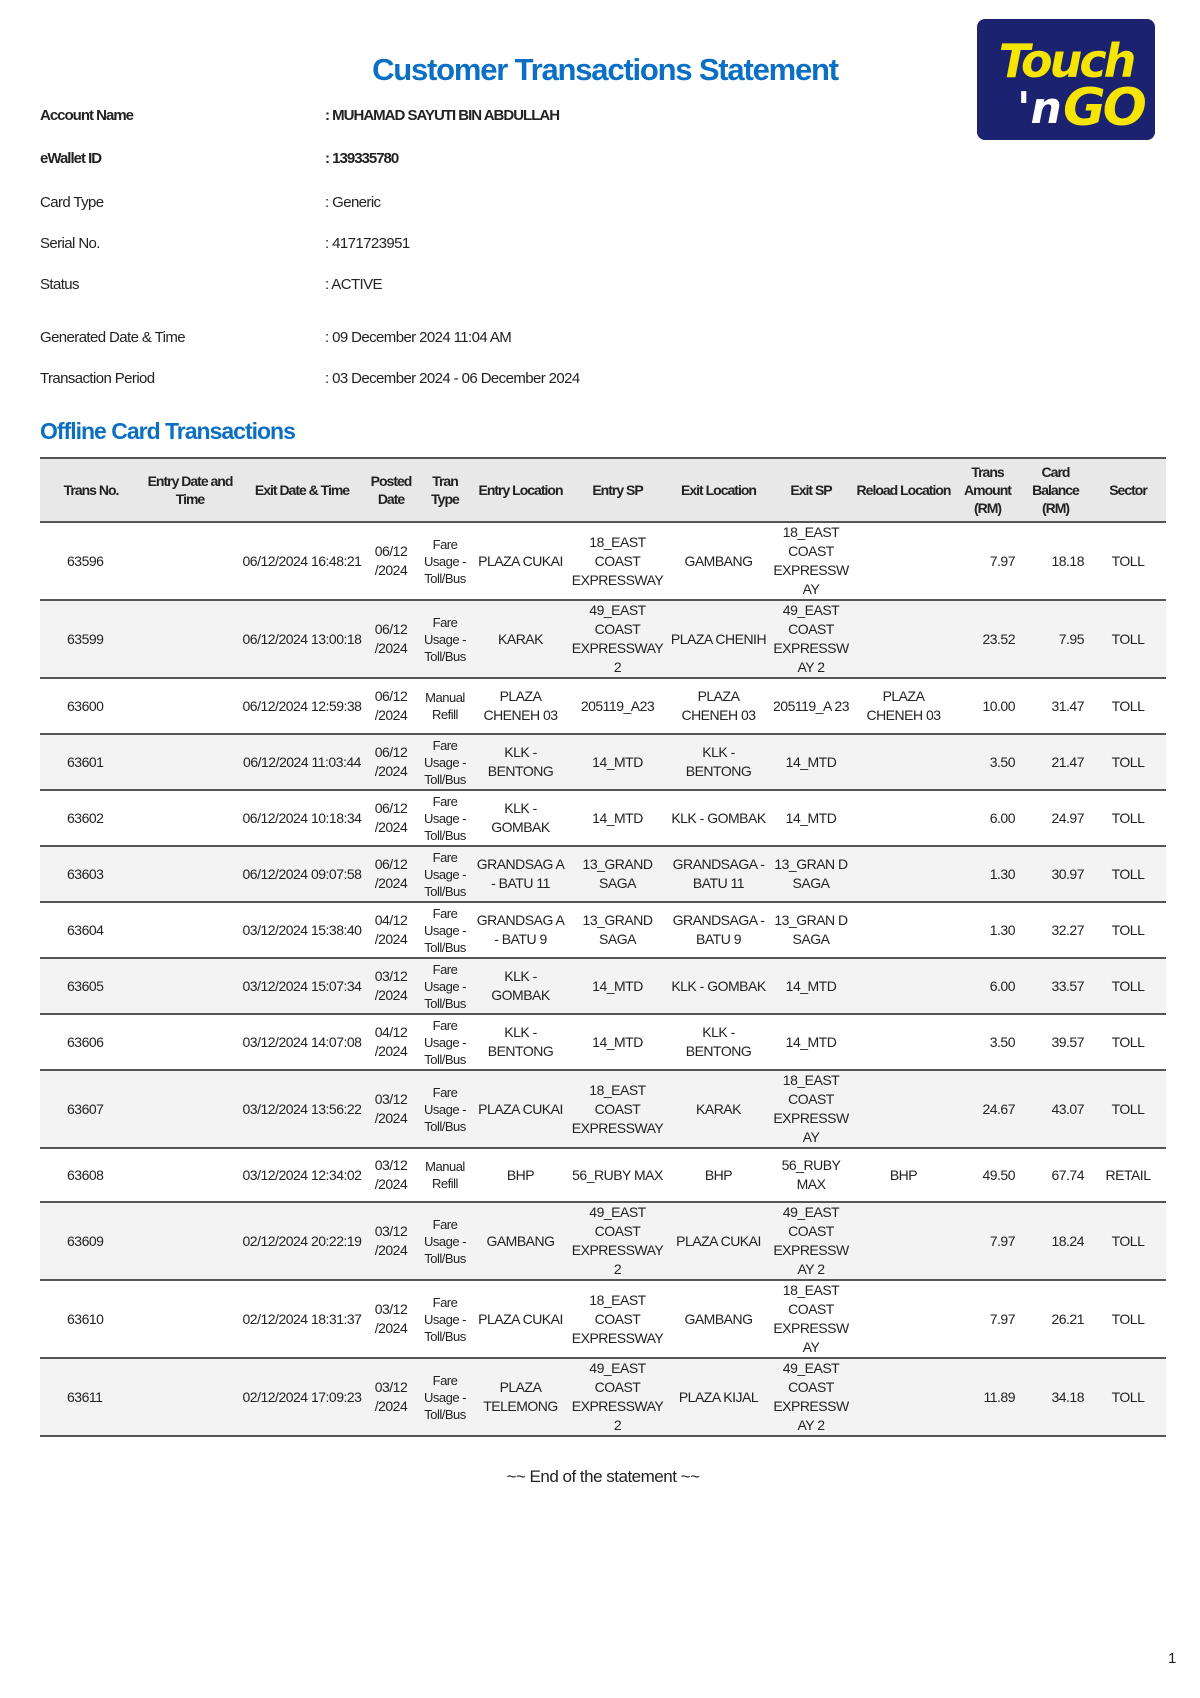 The width and height of the screenshot is (1200, 1698). What do you see at coordinates (987, 1042) in the screenshot?
I see `table-cell: 3.50` at bounding box center [987, 1042].